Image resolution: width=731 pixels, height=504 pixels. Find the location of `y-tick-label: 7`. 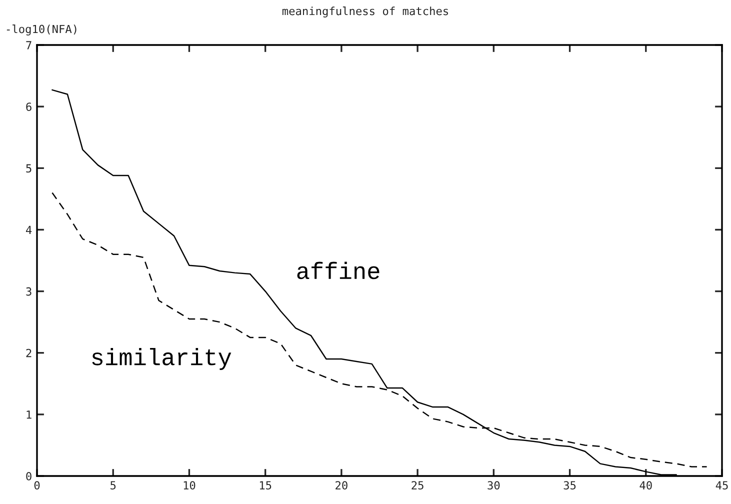

y-tick-label: 7 is located at coordinates (29, 45).